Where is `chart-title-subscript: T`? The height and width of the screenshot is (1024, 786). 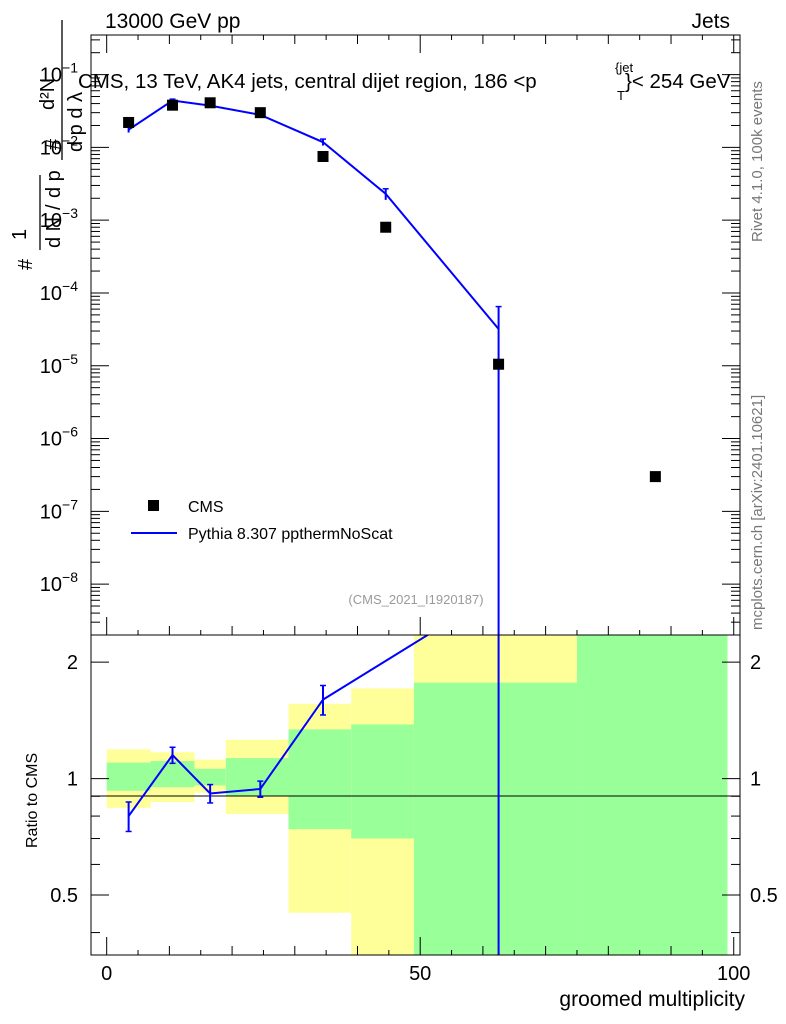 chart-title-subscript: T is located at coordinates (621, 95).